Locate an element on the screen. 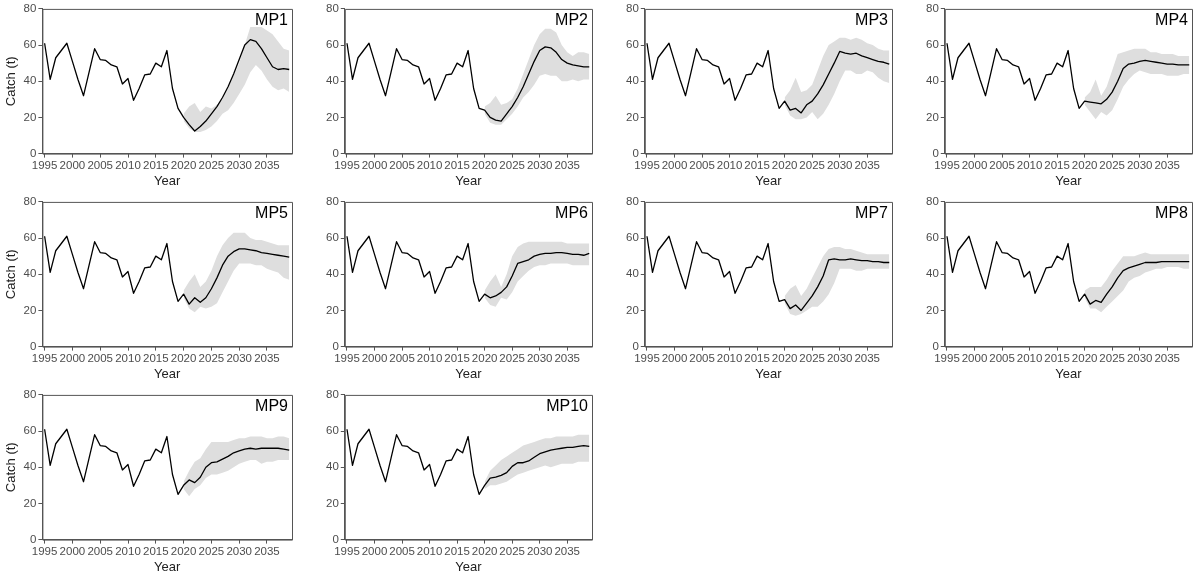  chart-title: MP1 is located at coordinates (272, 20).